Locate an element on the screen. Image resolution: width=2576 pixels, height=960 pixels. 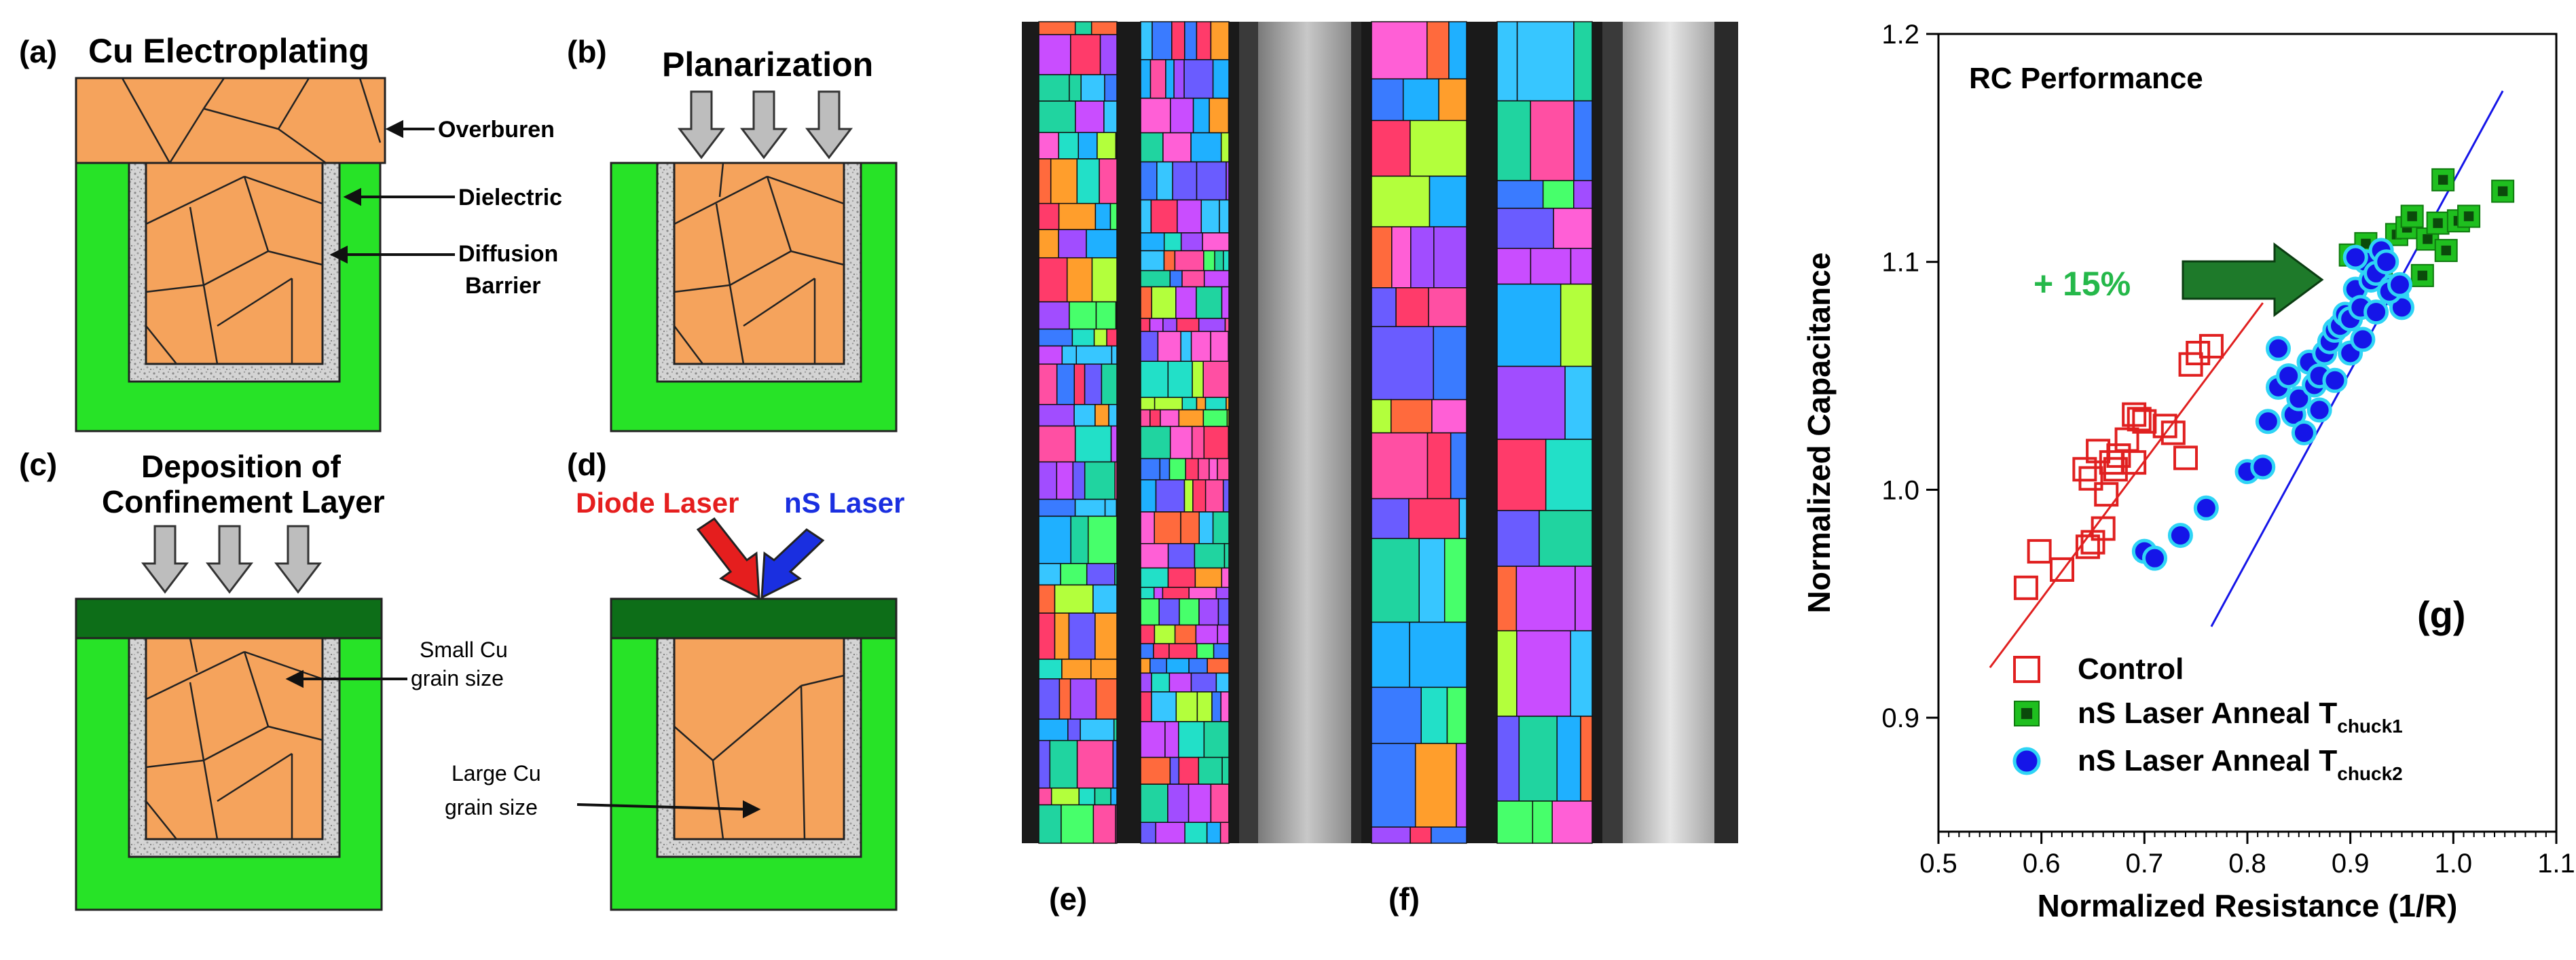
y-tick-label: 0.9 is located at coordinates (1900, 718).